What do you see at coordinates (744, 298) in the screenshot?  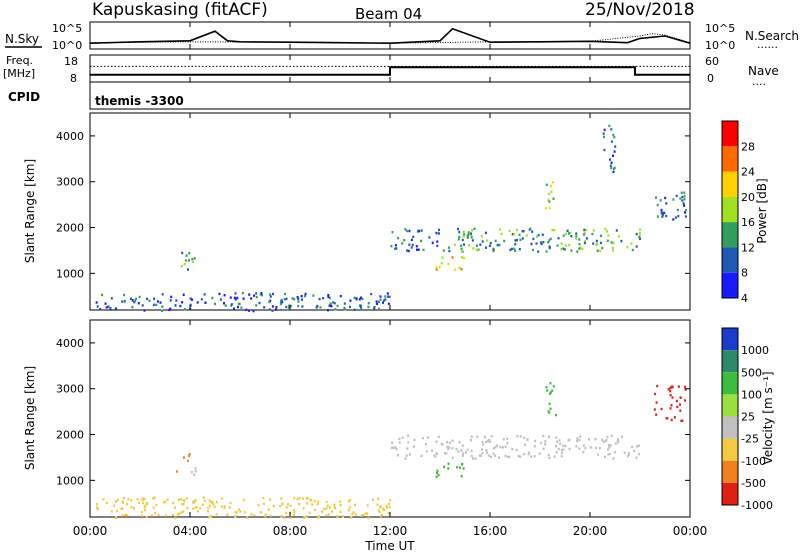 I see `colorbar-tick-label: 4` at bounding box center [744, 298].